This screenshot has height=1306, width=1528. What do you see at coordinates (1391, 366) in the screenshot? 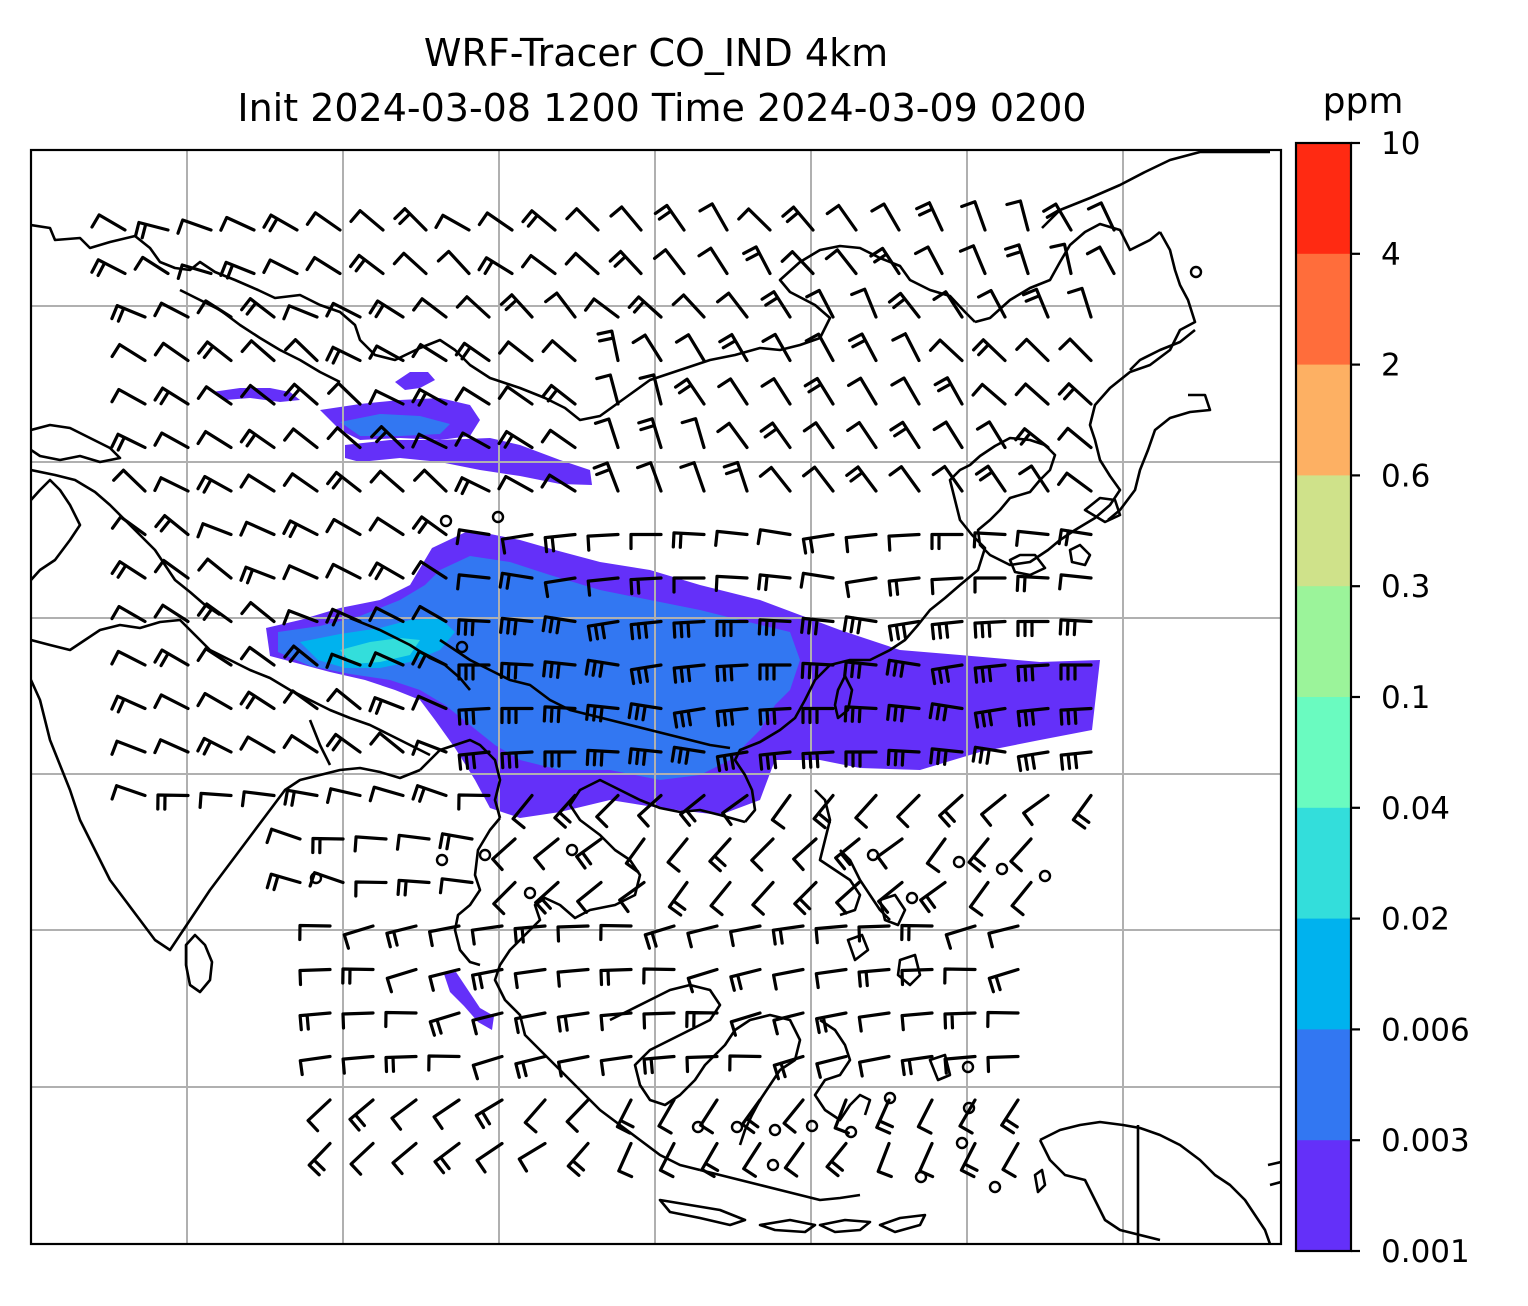
I see `colorbar-tick-label: 2` at bounding box center [1391, 366].